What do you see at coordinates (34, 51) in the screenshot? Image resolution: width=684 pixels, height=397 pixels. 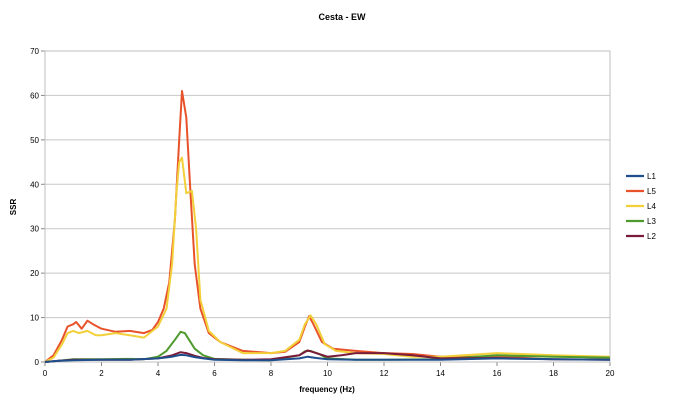 I see `y-tick-label: 70` at bounding box center [34, 51].